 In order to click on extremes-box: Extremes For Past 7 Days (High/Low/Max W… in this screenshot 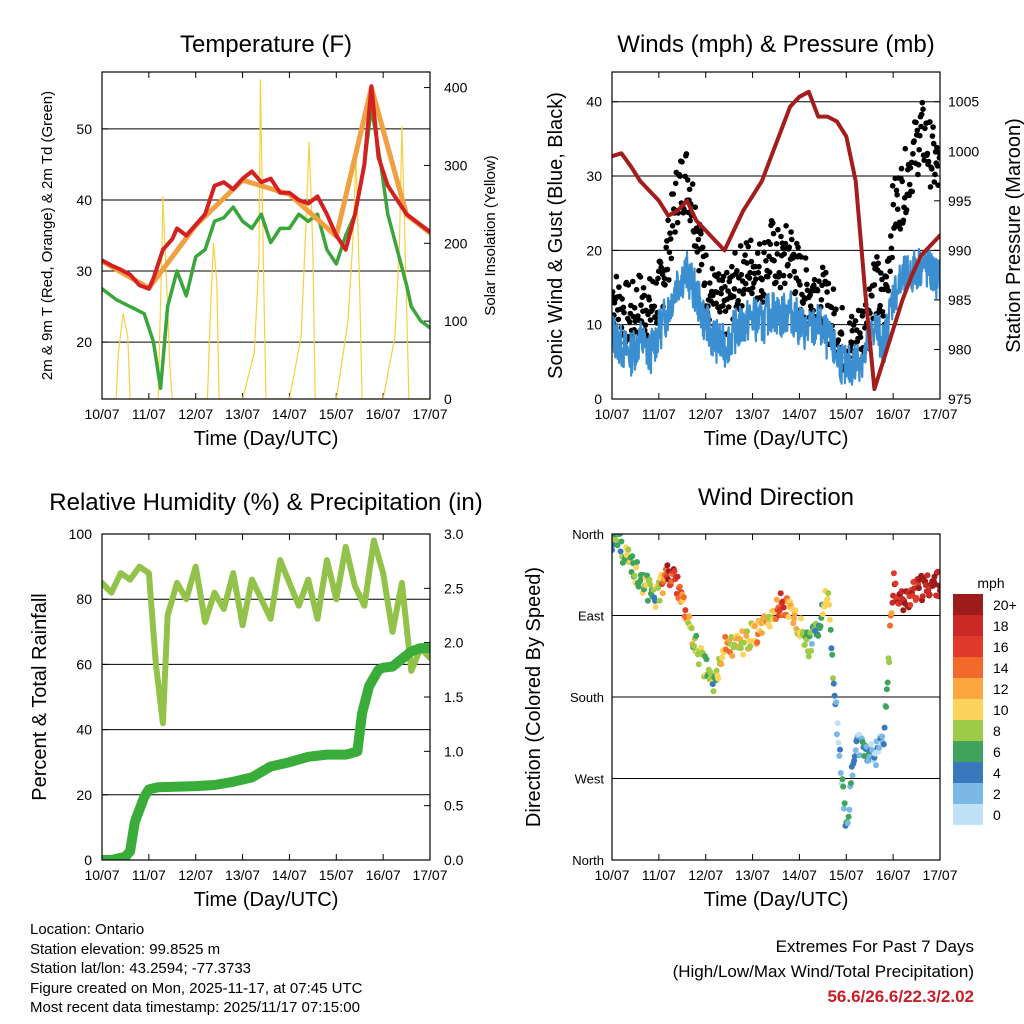, I will do `click(823, 971)`.